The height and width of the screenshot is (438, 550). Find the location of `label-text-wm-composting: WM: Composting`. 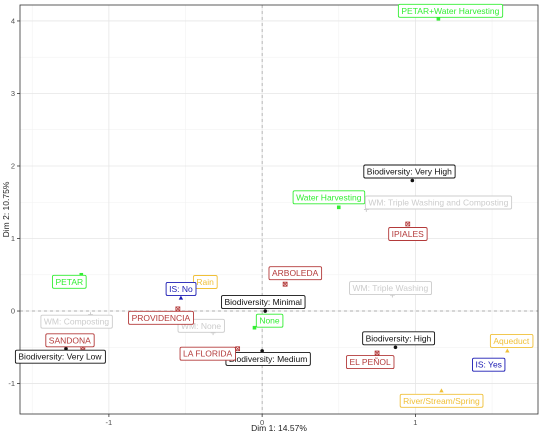

label-text-wm-composting: WM: Composting is located at coordinates (76, 322).